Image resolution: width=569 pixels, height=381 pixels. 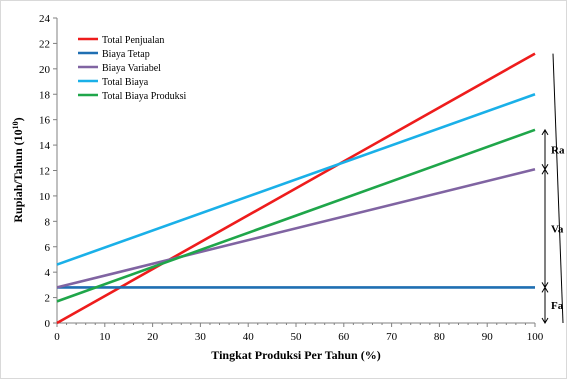 I want to click on y-axis-title-exponent: 10, so click(x=15, y=125).